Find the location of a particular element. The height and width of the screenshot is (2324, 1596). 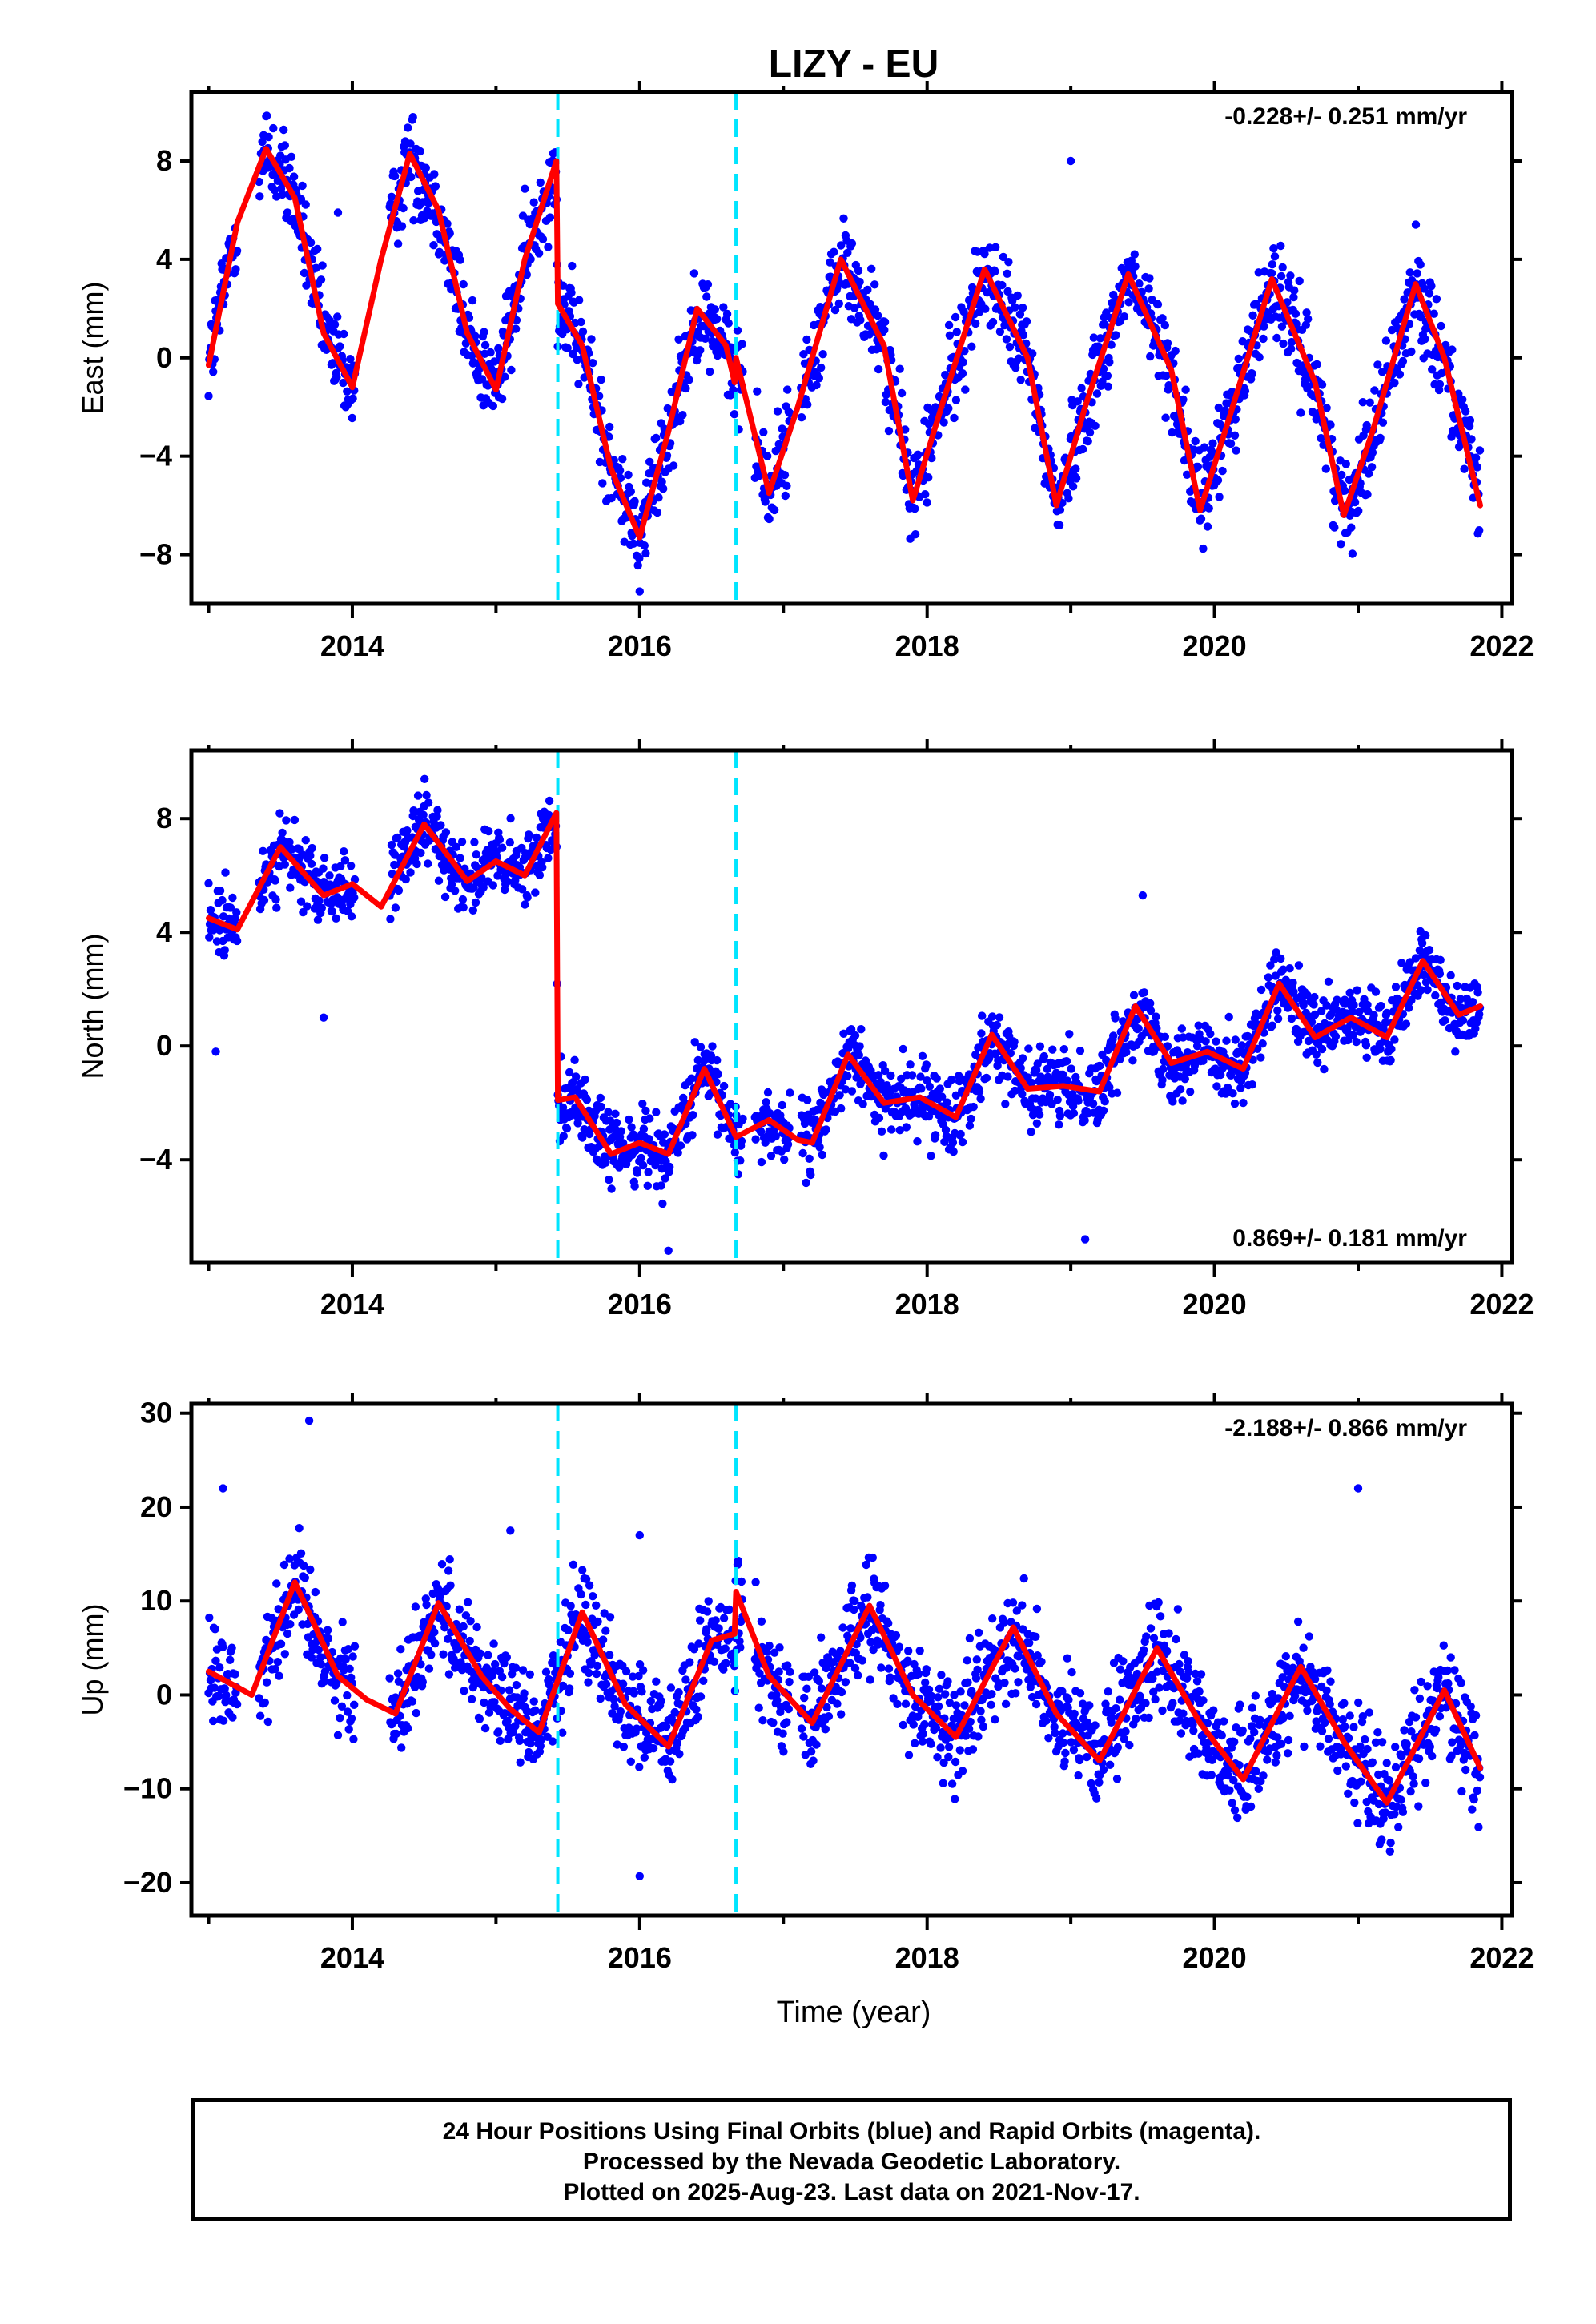

y-tick-label: 8 is located at coordinates (164, 160).